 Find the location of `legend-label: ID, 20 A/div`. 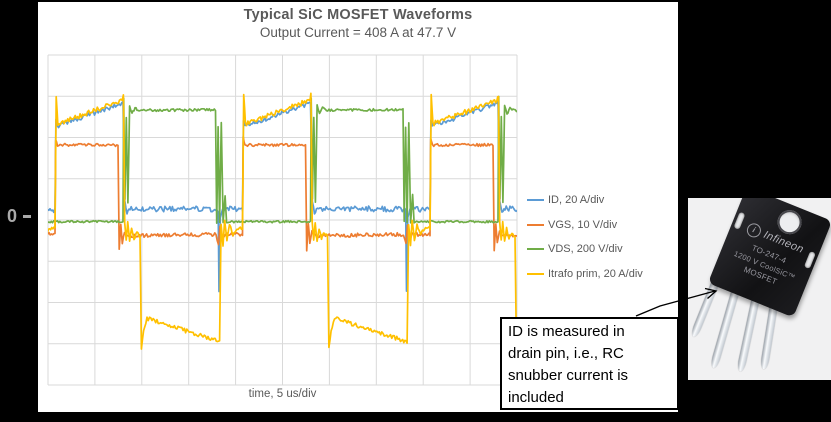

legend-label: ID, 20 A/div is located at coordinates (576, 200).